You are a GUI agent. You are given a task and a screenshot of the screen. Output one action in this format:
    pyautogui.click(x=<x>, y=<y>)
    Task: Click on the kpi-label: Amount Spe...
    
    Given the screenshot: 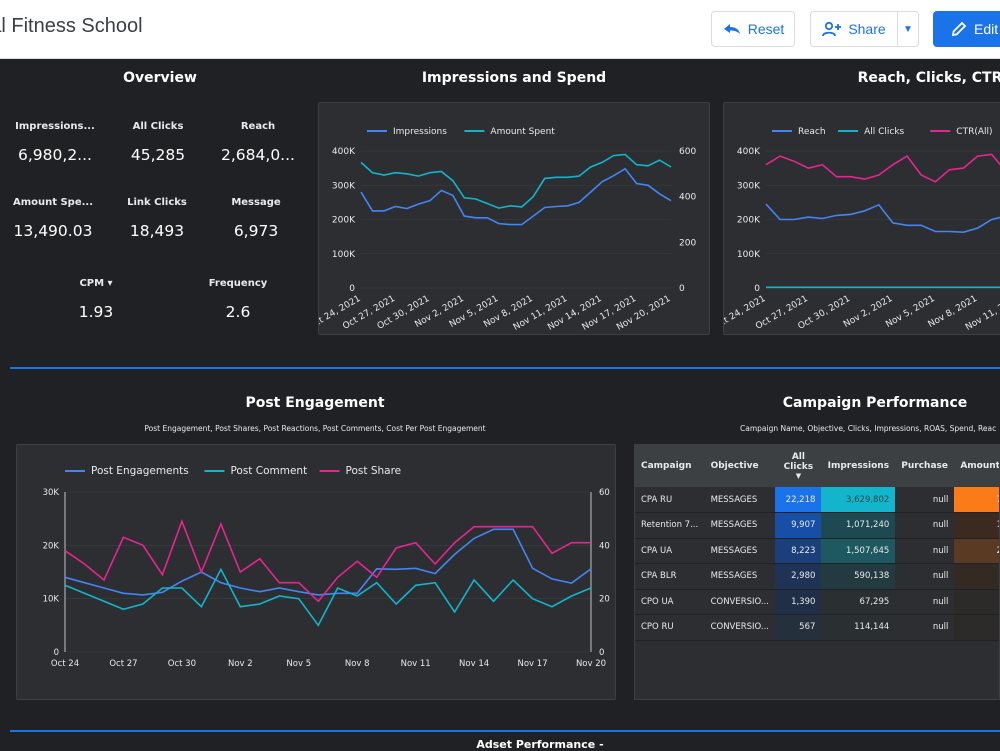 What is the action you would take?
    pyautogui.click(x=53, y=202)
    